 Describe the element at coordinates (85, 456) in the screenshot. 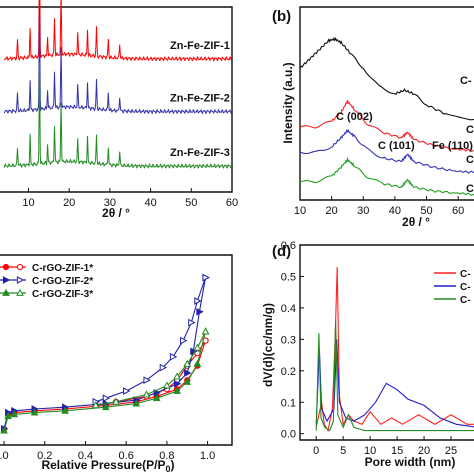

I see `panel-c-x-tick-label-2: 0.4` at that location.